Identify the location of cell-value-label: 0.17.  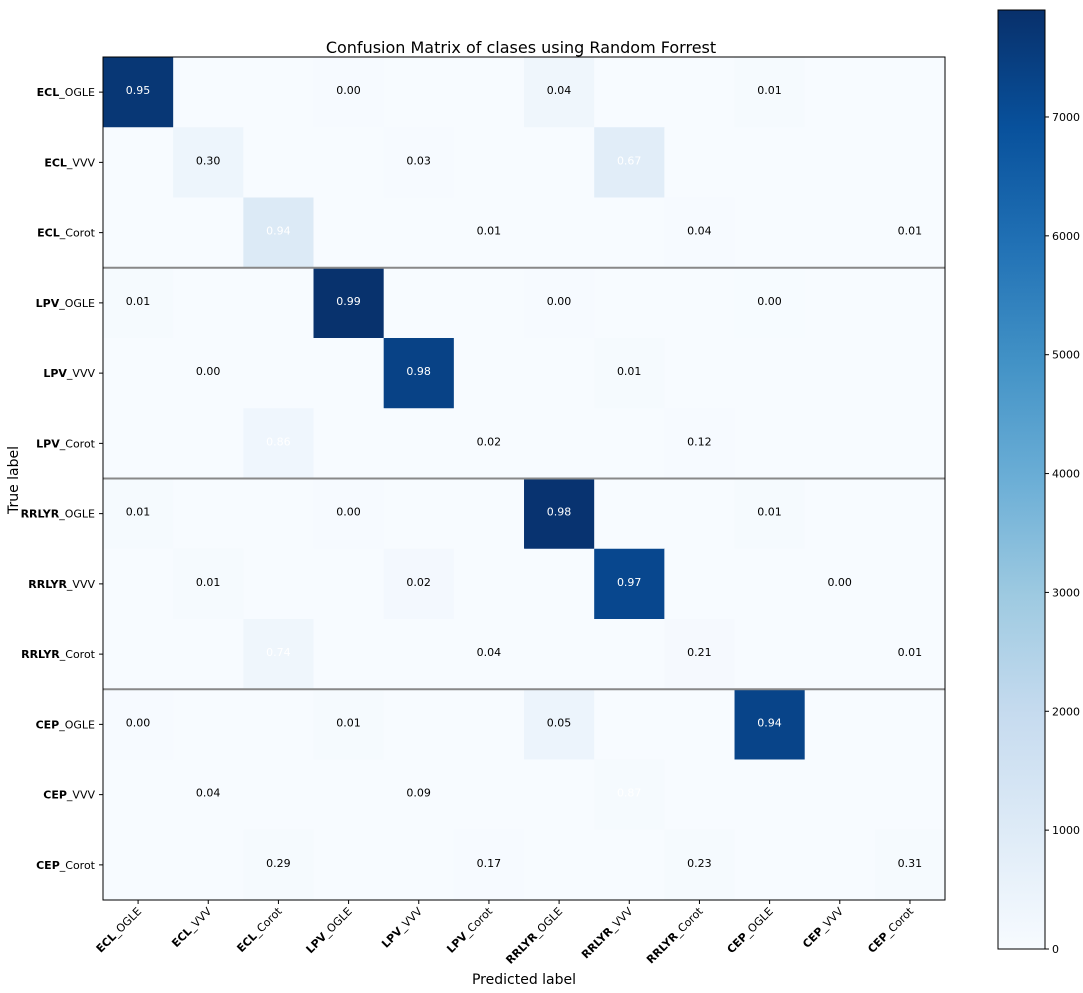
(489, 863).